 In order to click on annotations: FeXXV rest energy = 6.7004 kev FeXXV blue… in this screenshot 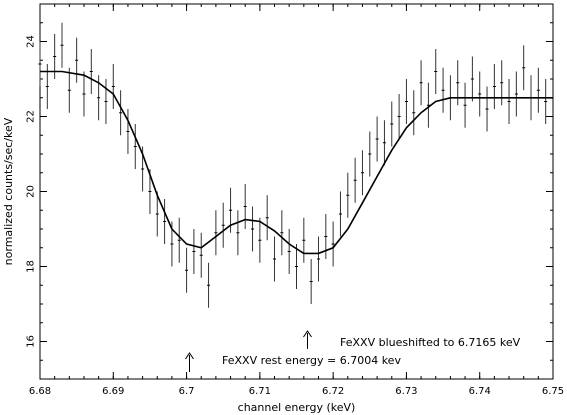, I will do `click(353, 351)`.